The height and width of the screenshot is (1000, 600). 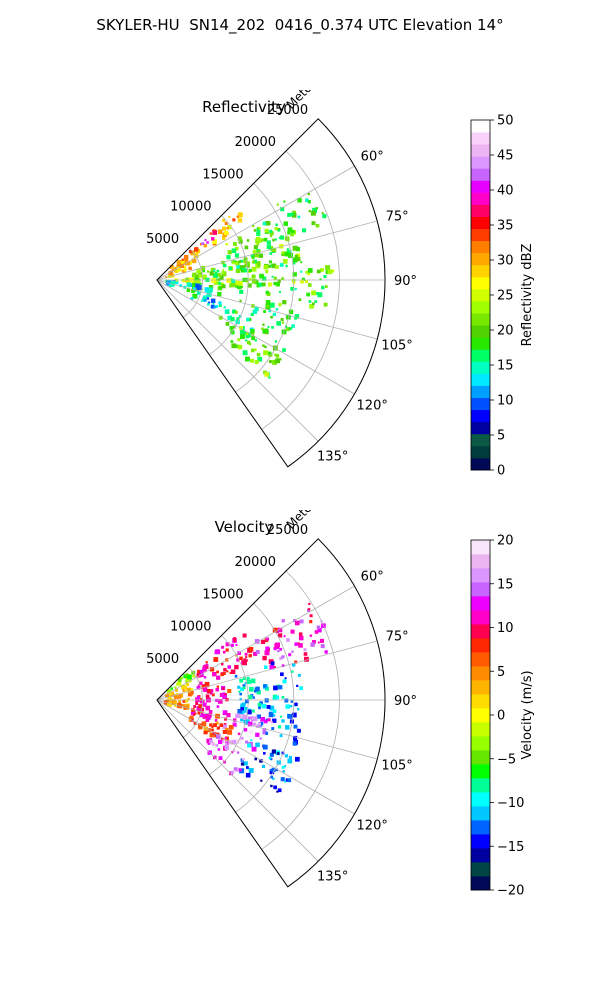 What do you see at coordinates (510, 803) in the screenshot?
I see `colorbar-tick-label: −10` at bounding box center [510, 803].